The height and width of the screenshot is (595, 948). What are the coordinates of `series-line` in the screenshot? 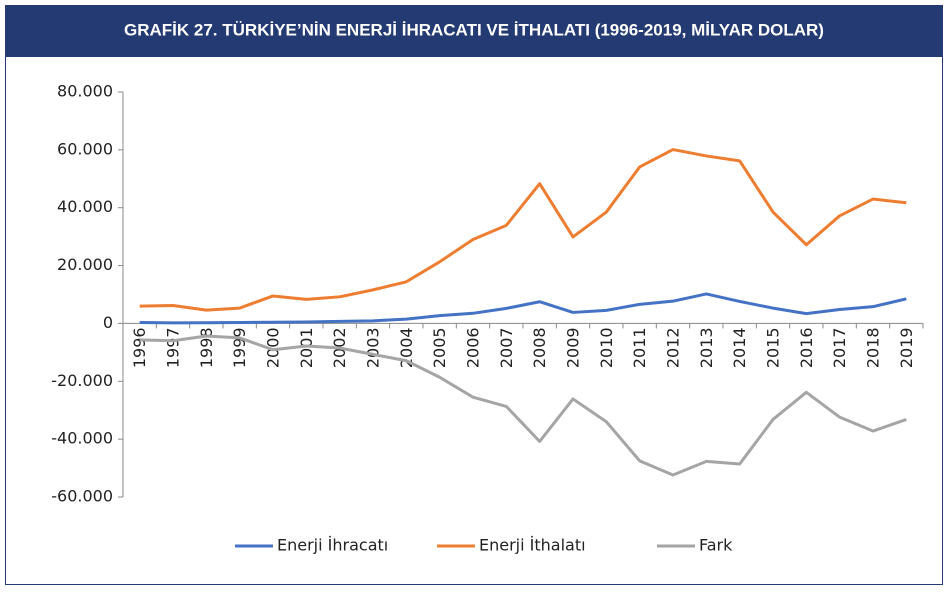 It's located at (523, 308).